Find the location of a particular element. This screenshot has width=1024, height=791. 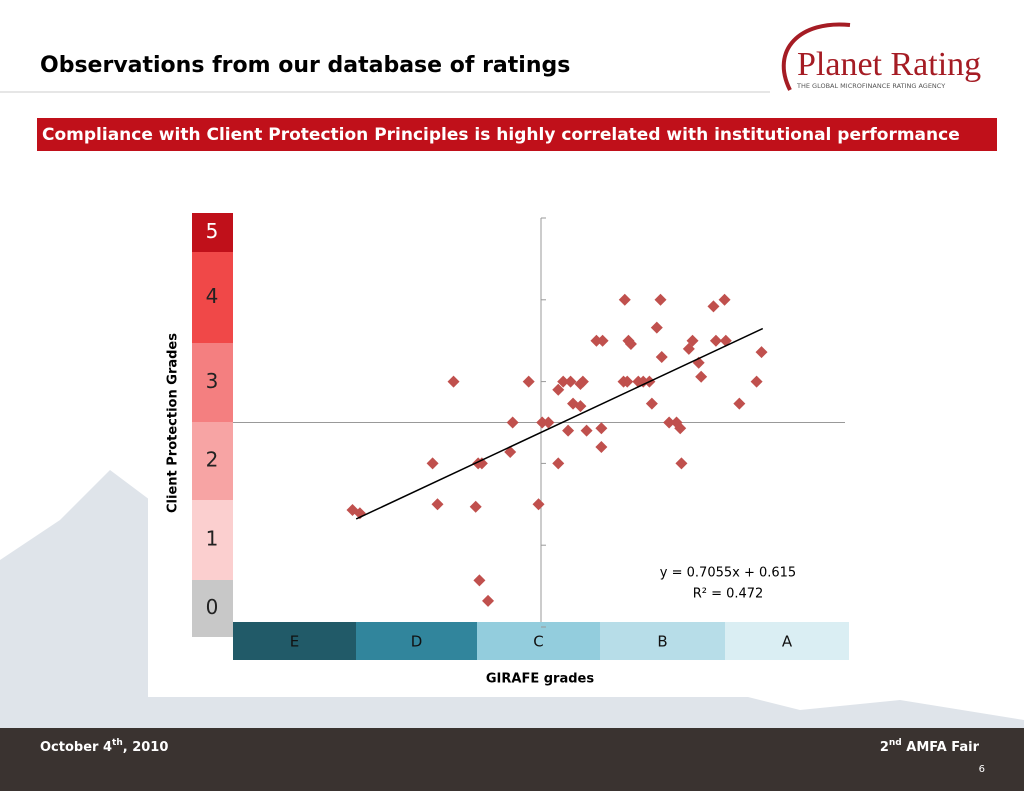

x-band-label: A is located at coordinates (787, 642).